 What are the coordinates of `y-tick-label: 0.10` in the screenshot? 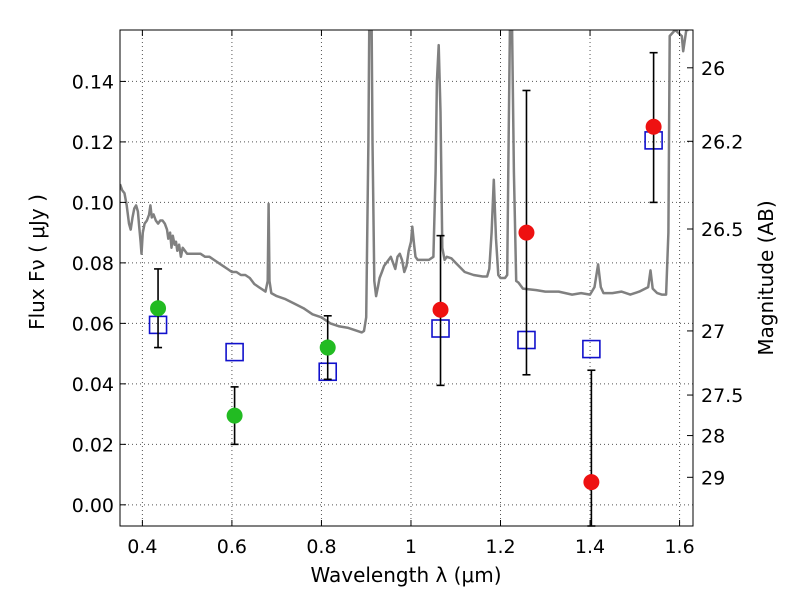 It's located at (93, 203).